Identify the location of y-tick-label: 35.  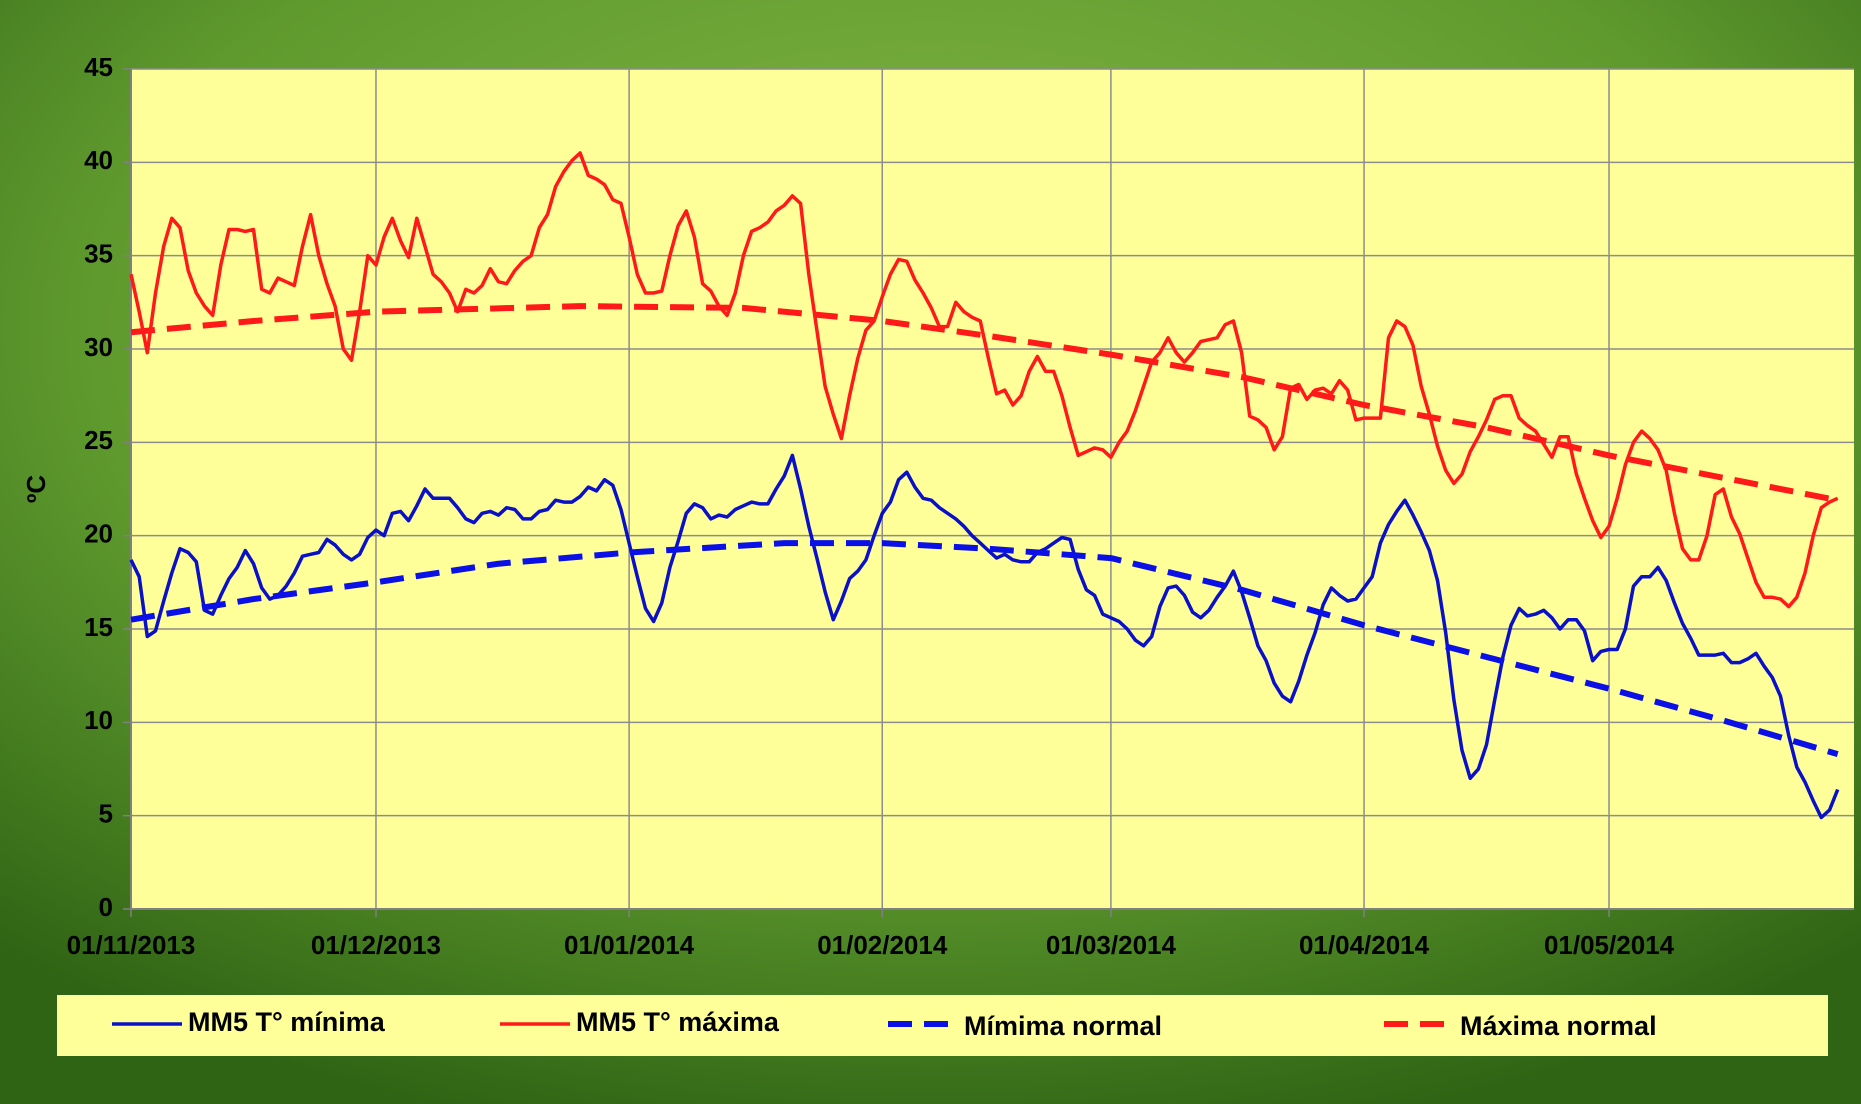
(98, 254).